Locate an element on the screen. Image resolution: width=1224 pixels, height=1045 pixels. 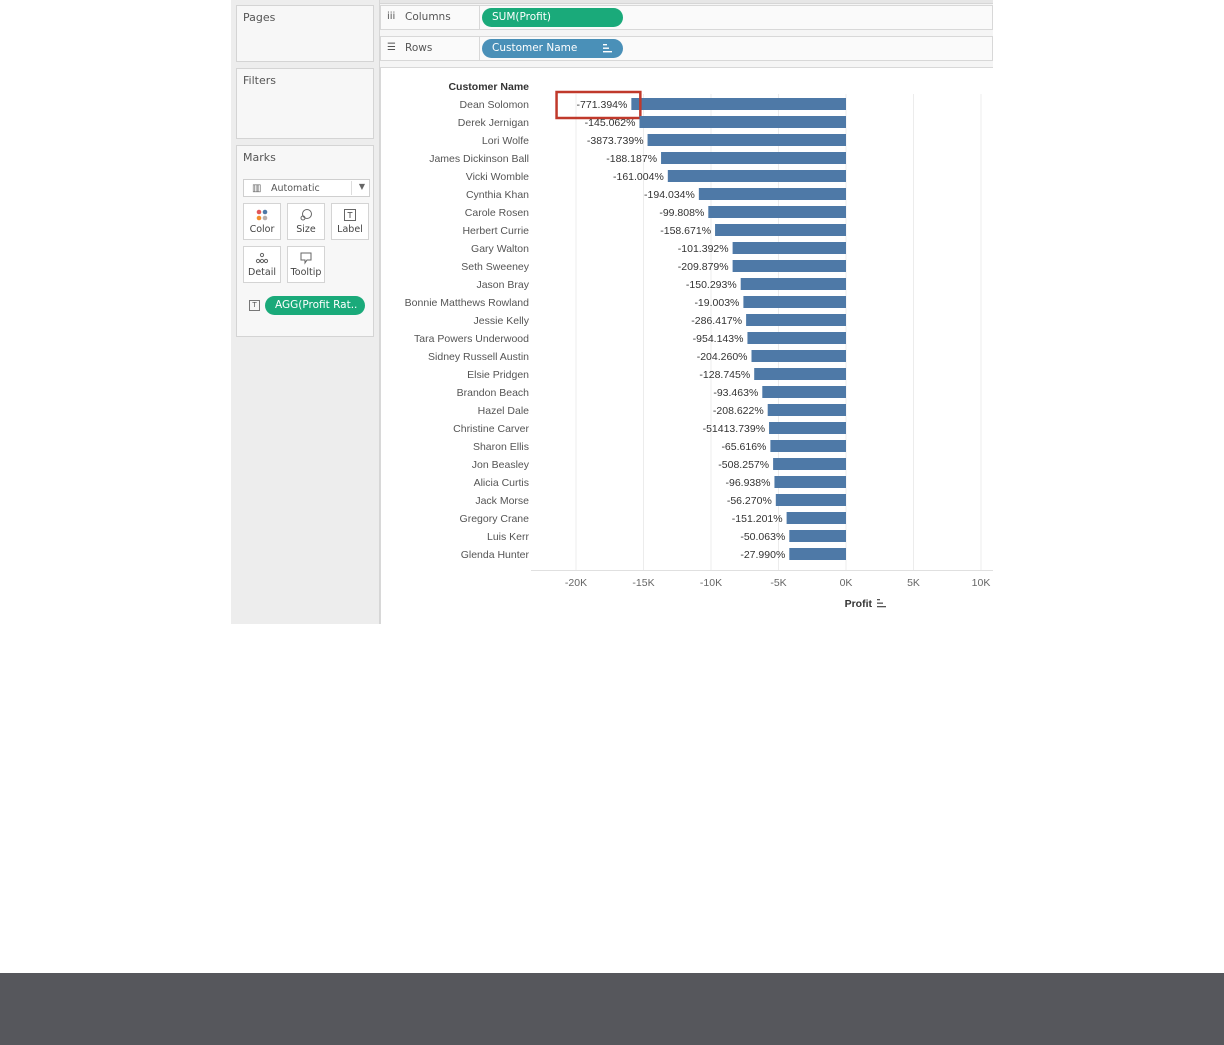
left-pane: Pages Filters Marks ▥ Automatic ▼ Color is located at coordinates (305, 312).